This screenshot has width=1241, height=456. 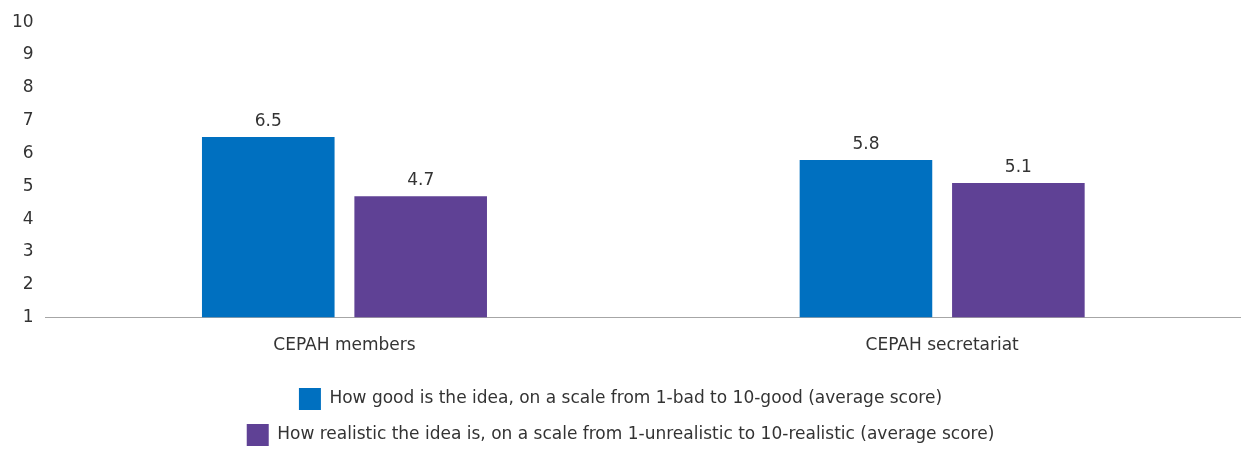 What do you see at coordinates (28, 250) in the screenshot?
I see `y-tick-label: 3` at bounding box center [28, 250].